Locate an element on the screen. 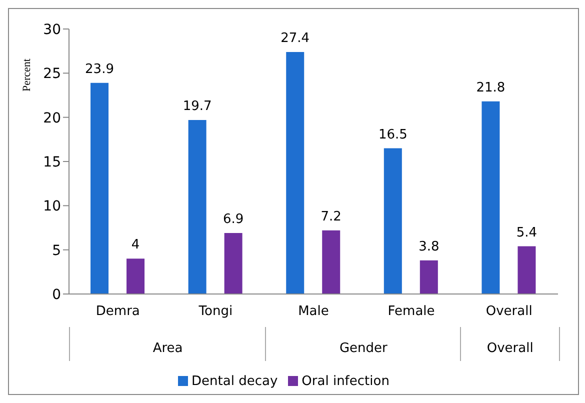 This screenshot has height=403, width=585. data-label: 7.2 is located at coordinates (331, 216).